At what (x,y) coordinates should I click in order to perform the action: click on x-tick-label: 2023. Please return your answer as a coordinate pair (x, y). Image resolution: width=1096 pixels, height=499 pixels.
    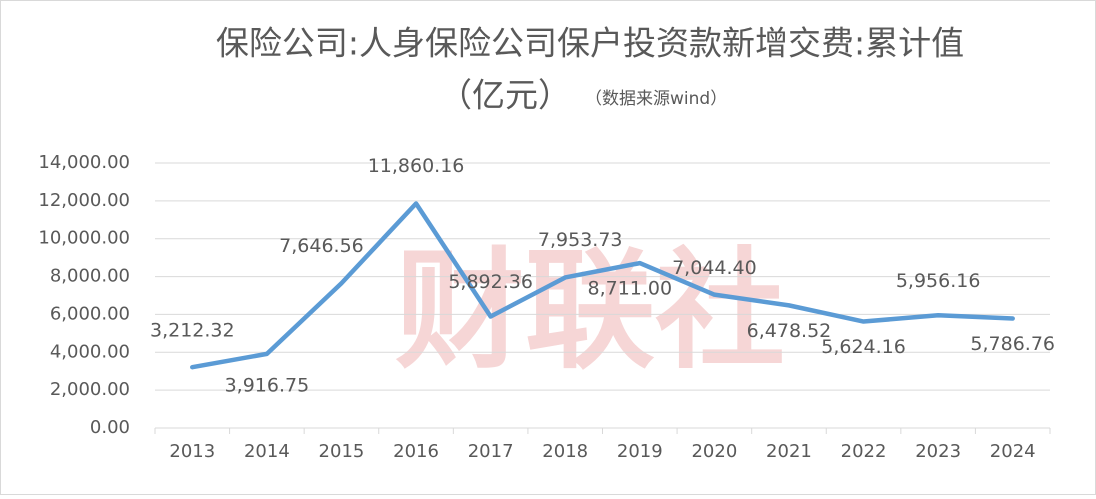
    Looking at the image, I should click on (938, 451).